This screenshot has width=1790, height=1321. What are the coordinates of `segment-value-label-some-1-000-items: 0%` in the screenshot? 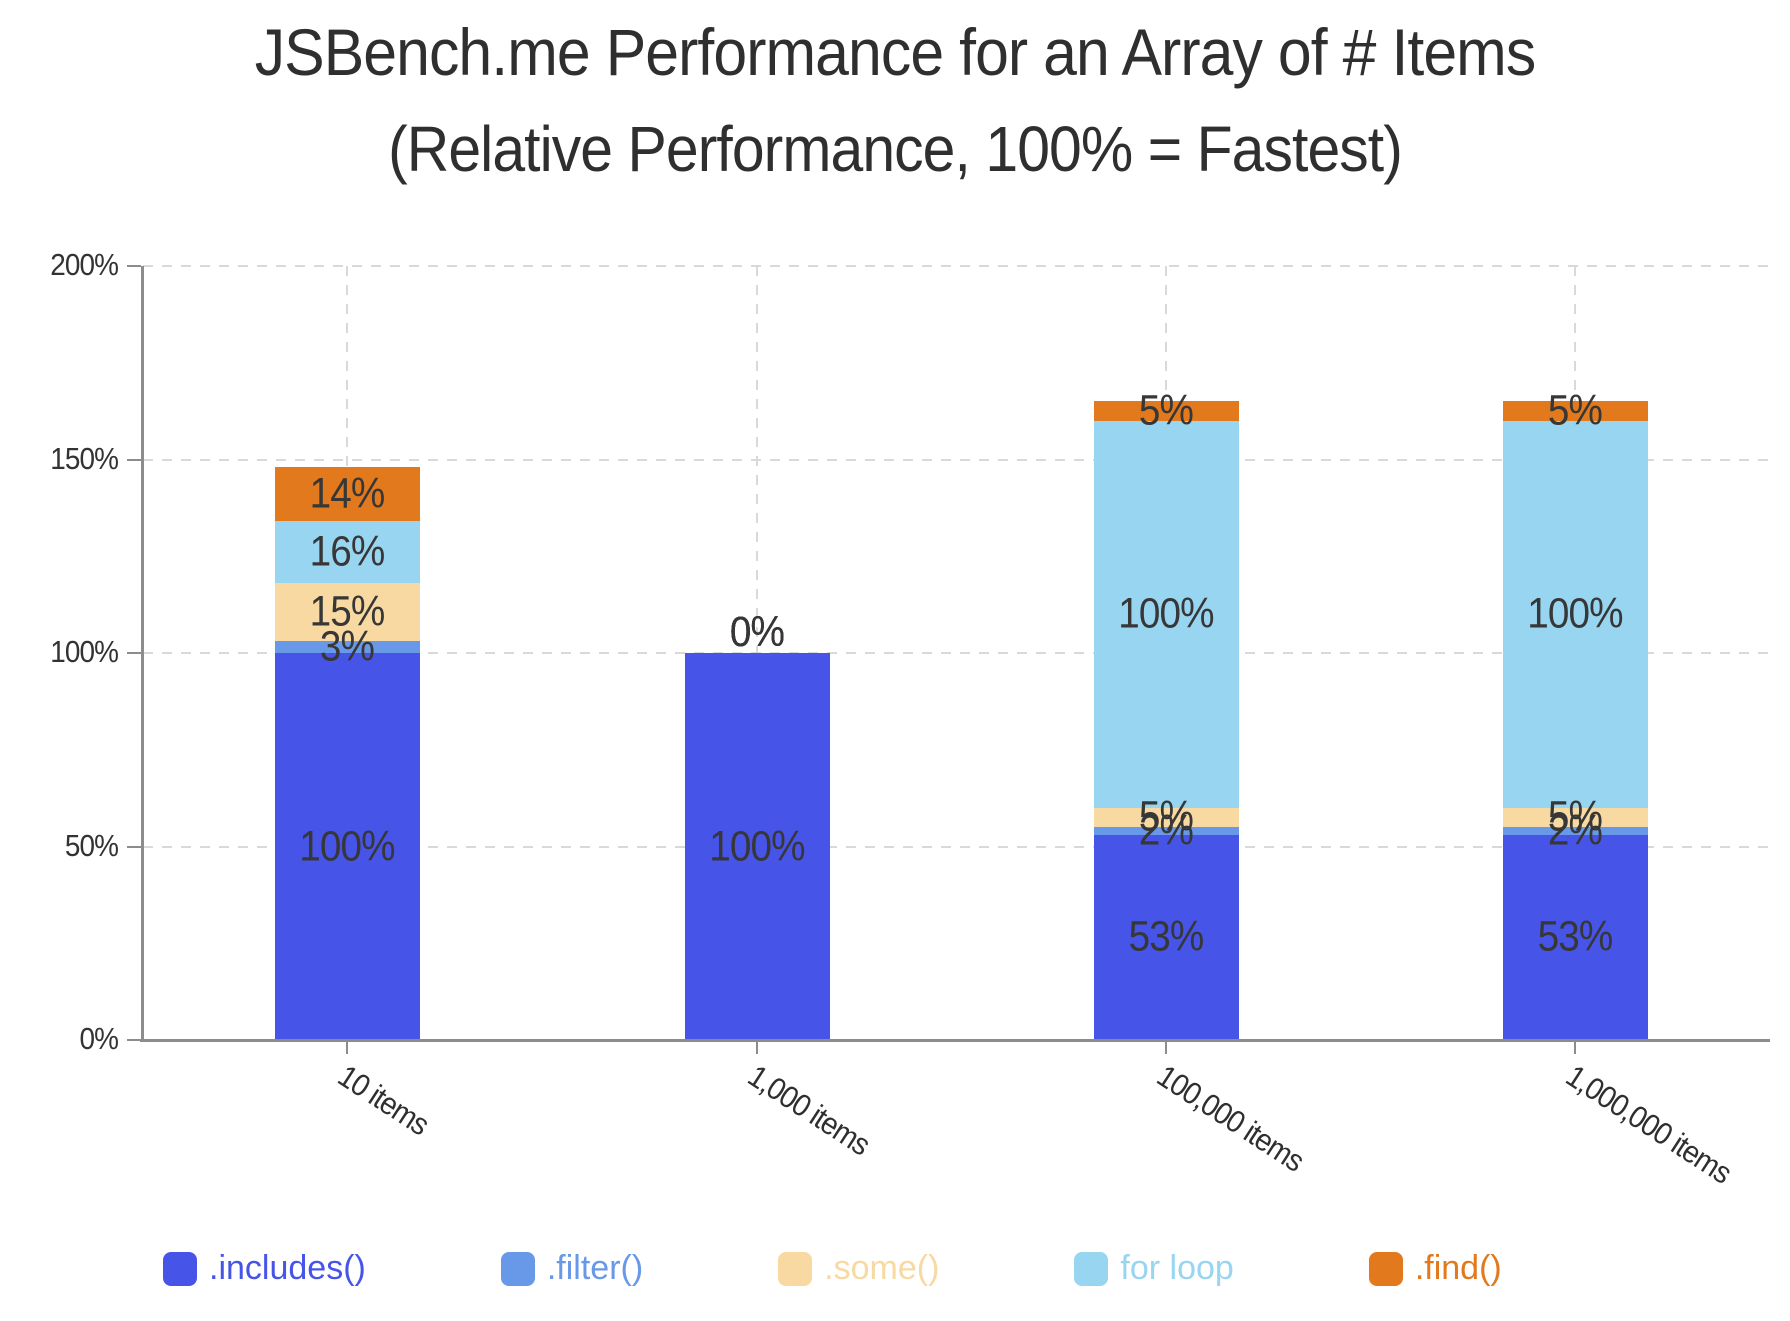 It's located at (757, 632).